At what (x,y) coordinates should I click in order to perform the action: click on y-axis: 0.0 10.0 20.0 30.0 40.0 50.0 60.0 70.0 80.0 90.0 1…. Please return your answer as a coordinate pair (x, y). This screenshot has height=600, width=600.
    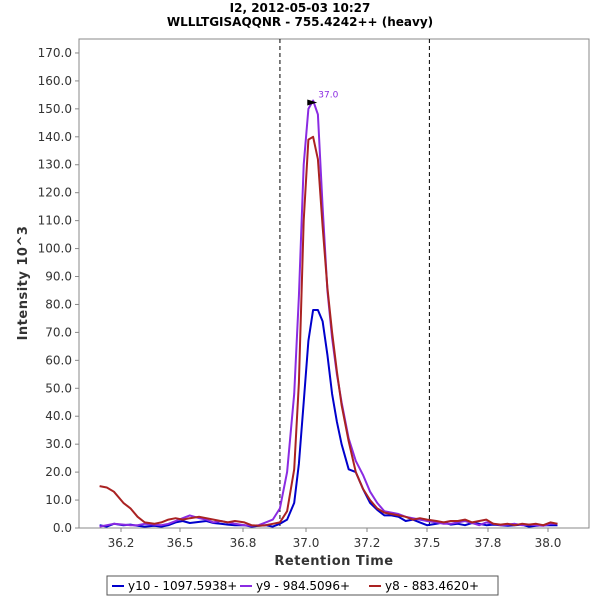
    Looking at the image, I should click on (58, 290).